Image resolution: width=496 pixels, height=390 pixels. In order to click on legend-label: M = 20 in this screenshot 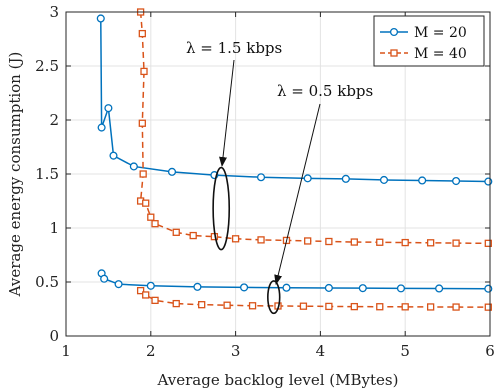, I will do `click(440, 33)`.